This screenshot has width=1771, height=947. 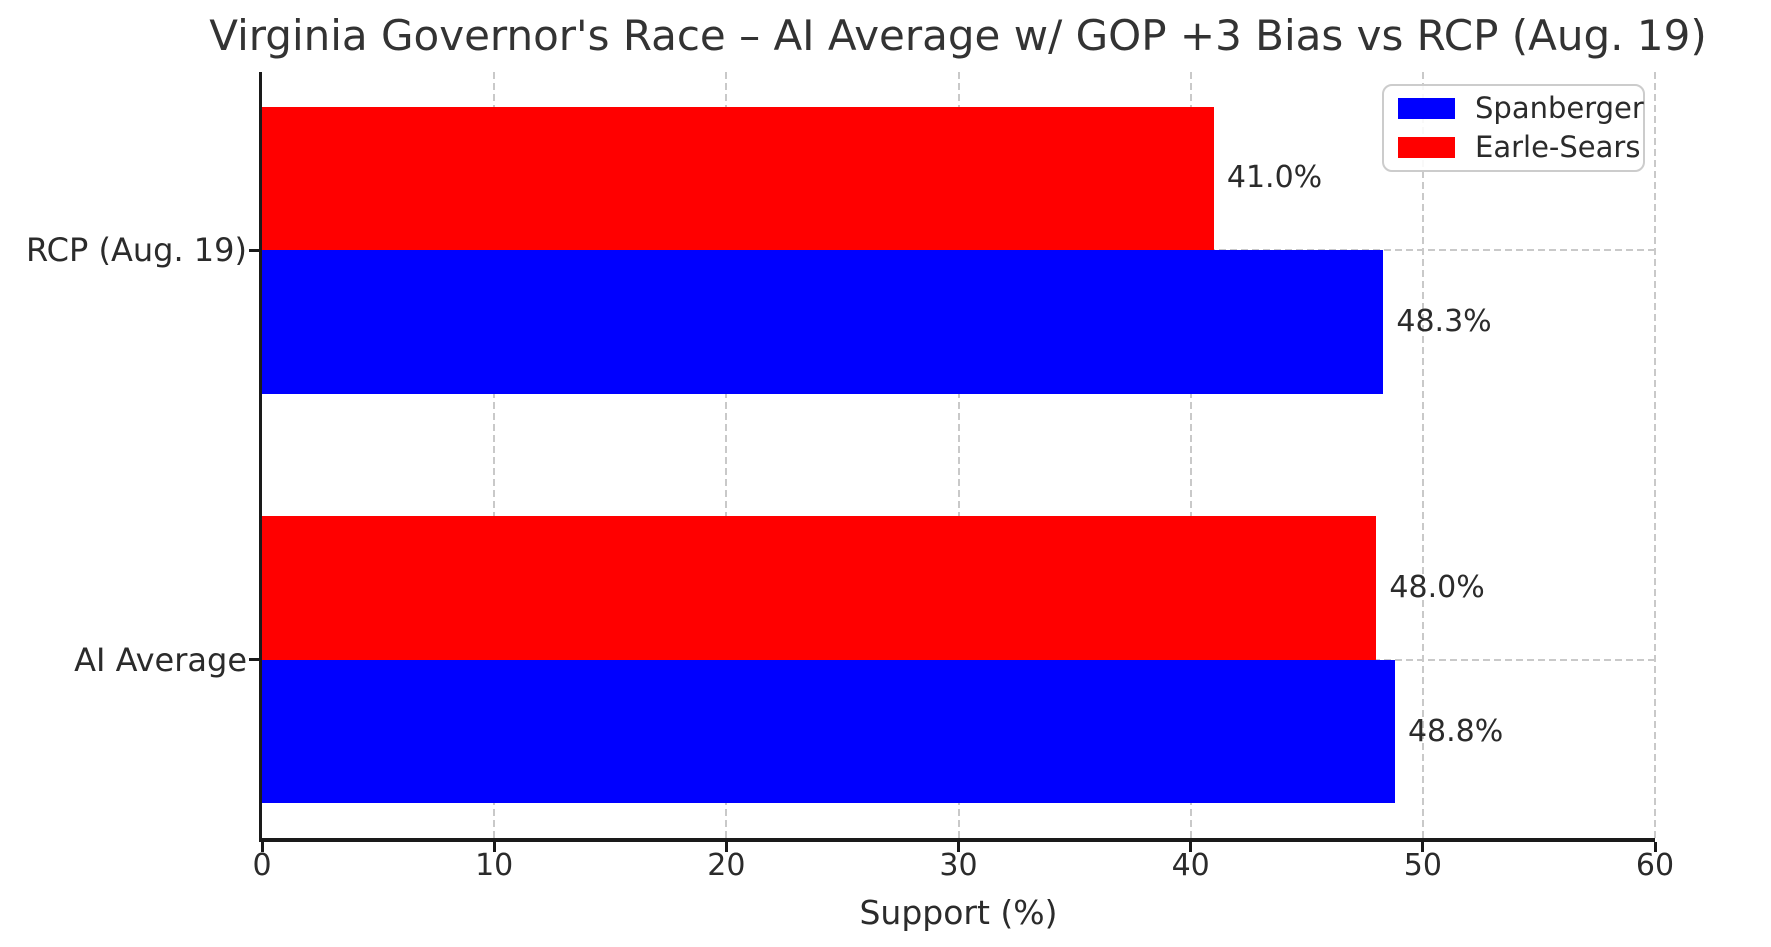 What do you see at coordinates (1190, 865) in the screenshot?
I see `x-tick-label: 40` at bounding box center [1190, 865].